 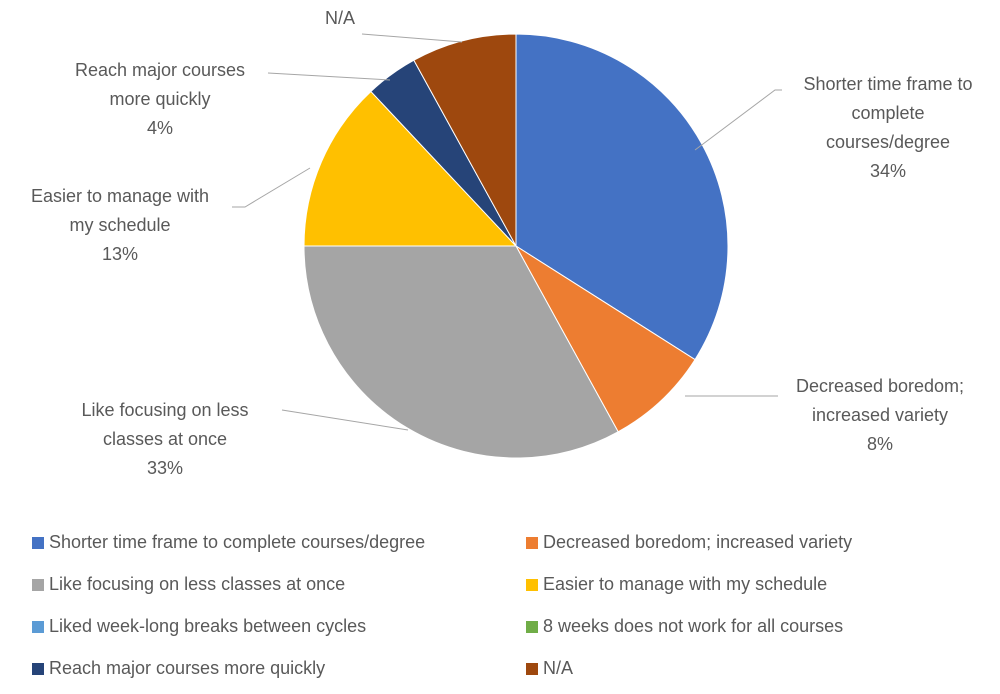 I want to click on data-label: Like focusing on less classes at once 33%, so click(x=165, y=439).